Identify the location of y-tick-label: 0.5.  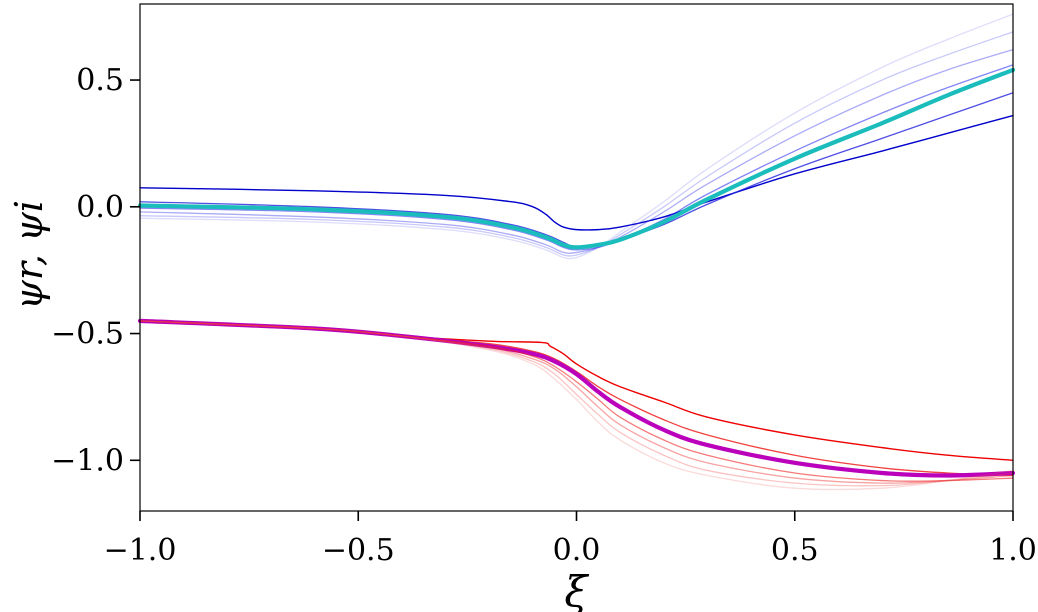
(100, 80).